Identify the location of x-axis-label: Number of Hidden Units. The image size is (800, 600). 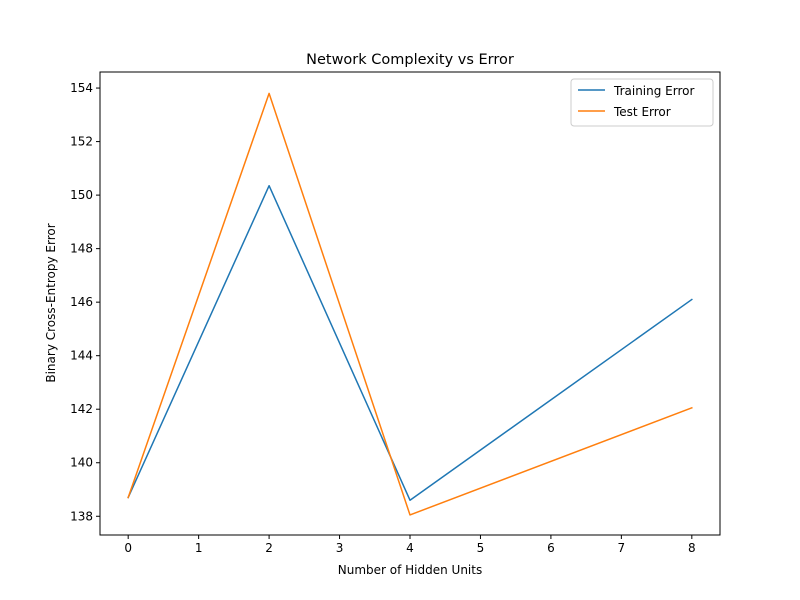
(410, 570).